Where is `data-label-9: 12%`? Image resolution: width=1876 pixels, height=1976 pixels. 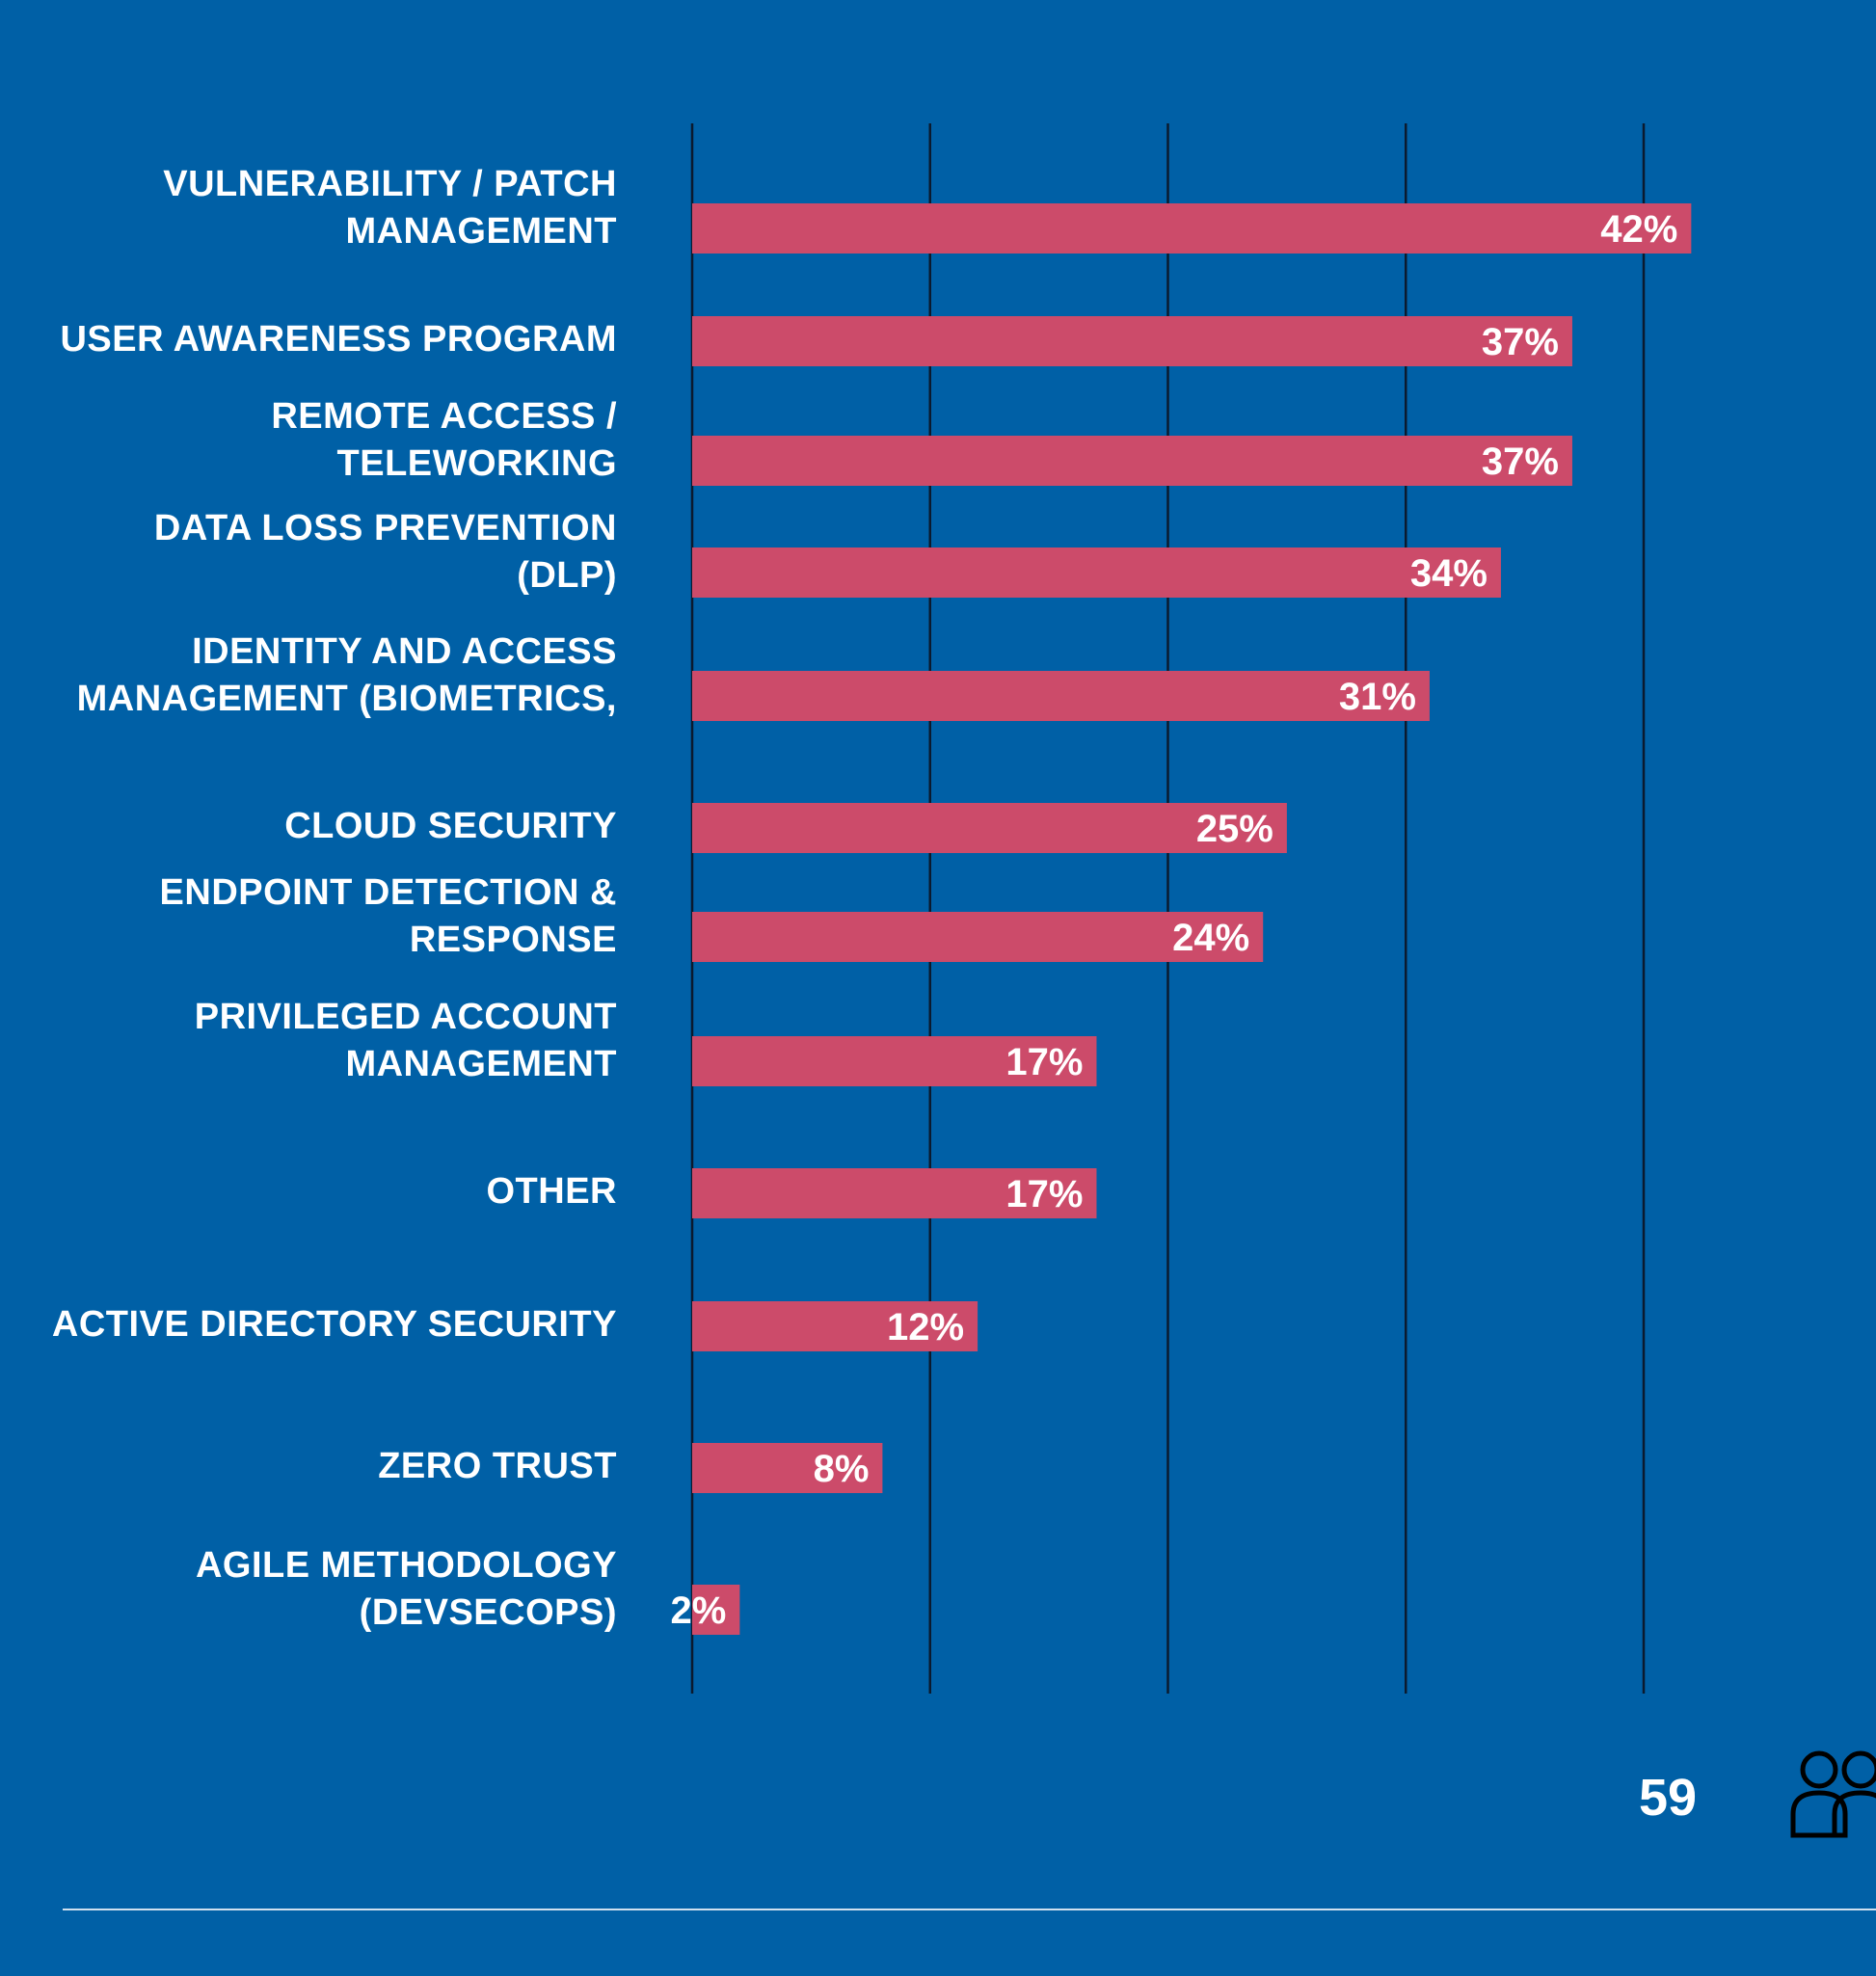 data-label-9: 12% is located at coordinates (925, 1327).